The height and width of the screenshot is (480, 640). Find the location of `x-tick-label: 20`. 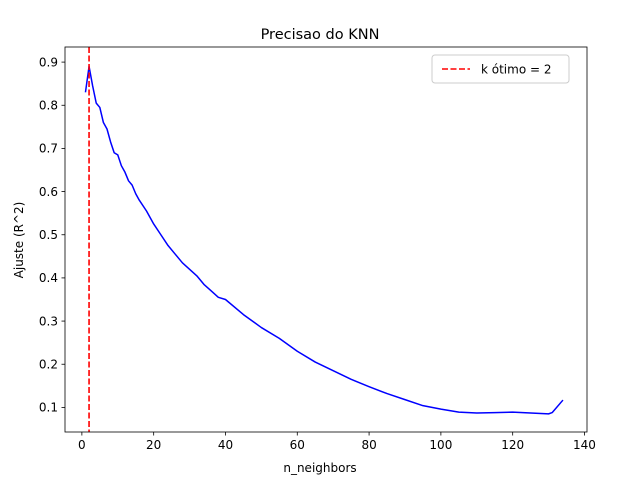

x-tick-label: 20 is located at coordinates (153, 445).